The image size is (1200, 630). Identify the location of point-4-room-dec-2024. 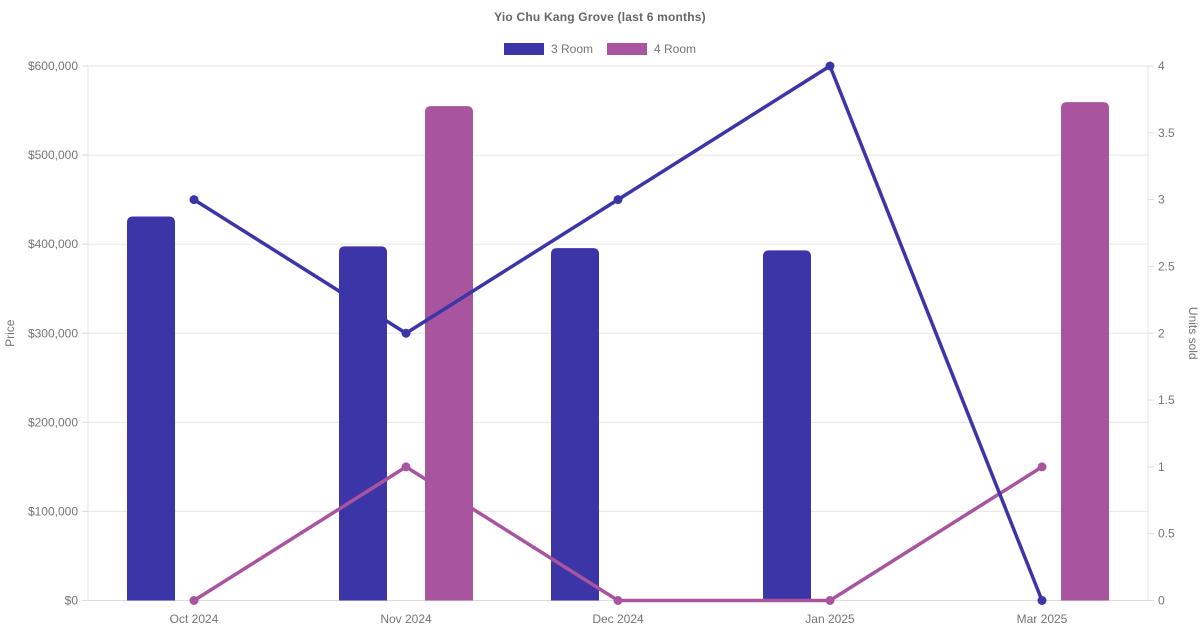
(618, 600).